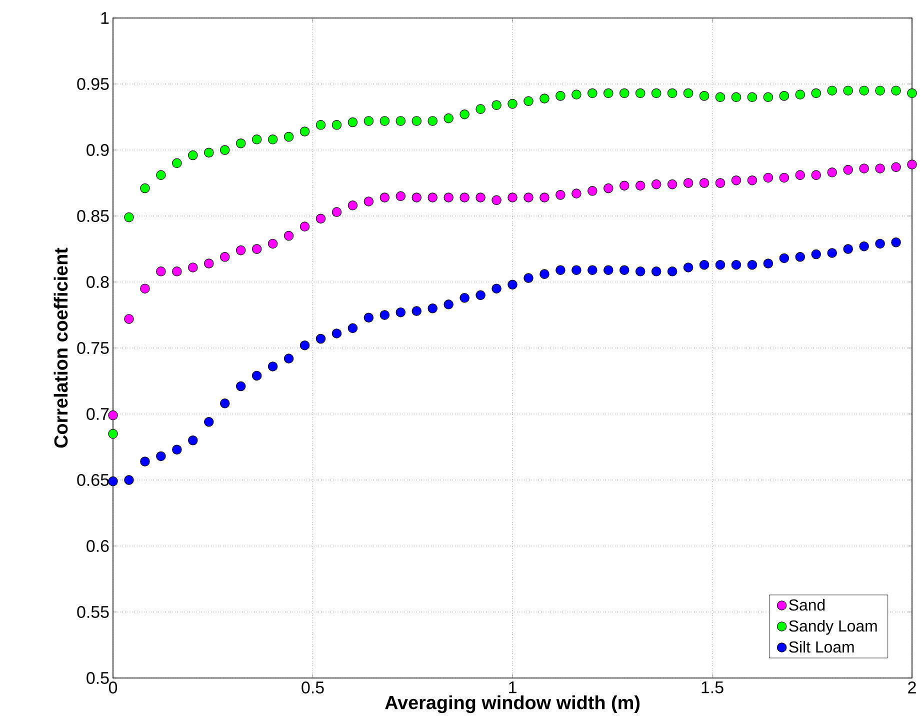 Image resolution: width=922 pixels, height=724 pixels. I want to click on x-tick-label: 0, so click(113, 688).